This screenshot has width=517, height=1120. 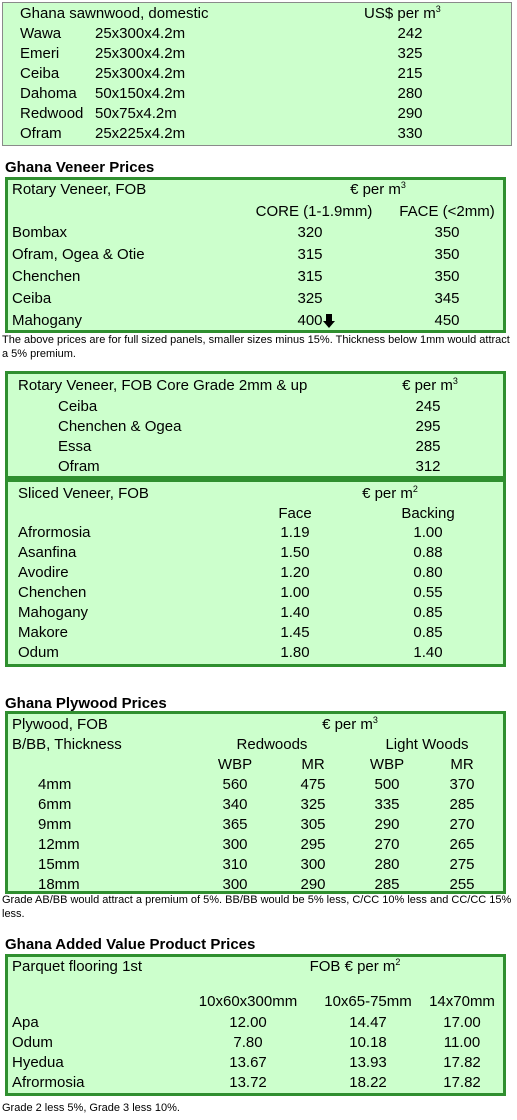 I want to click on row-label: Ofram, Ogea & Otie, so click(x=78, y=254).